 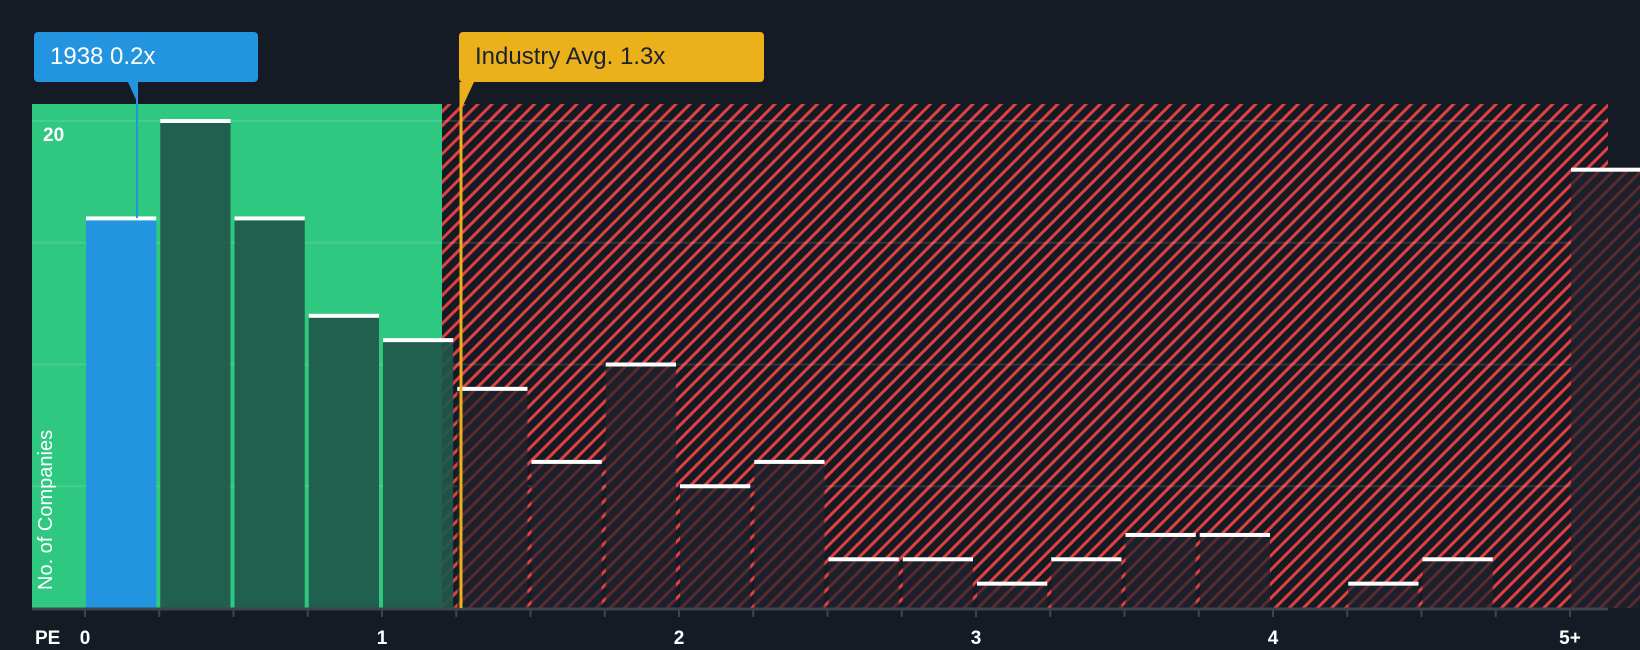 What do you see at coordinates (1273, 638) in the screenshot?
I see `x-tick-label: 4` at bounding box center [1273, 638].